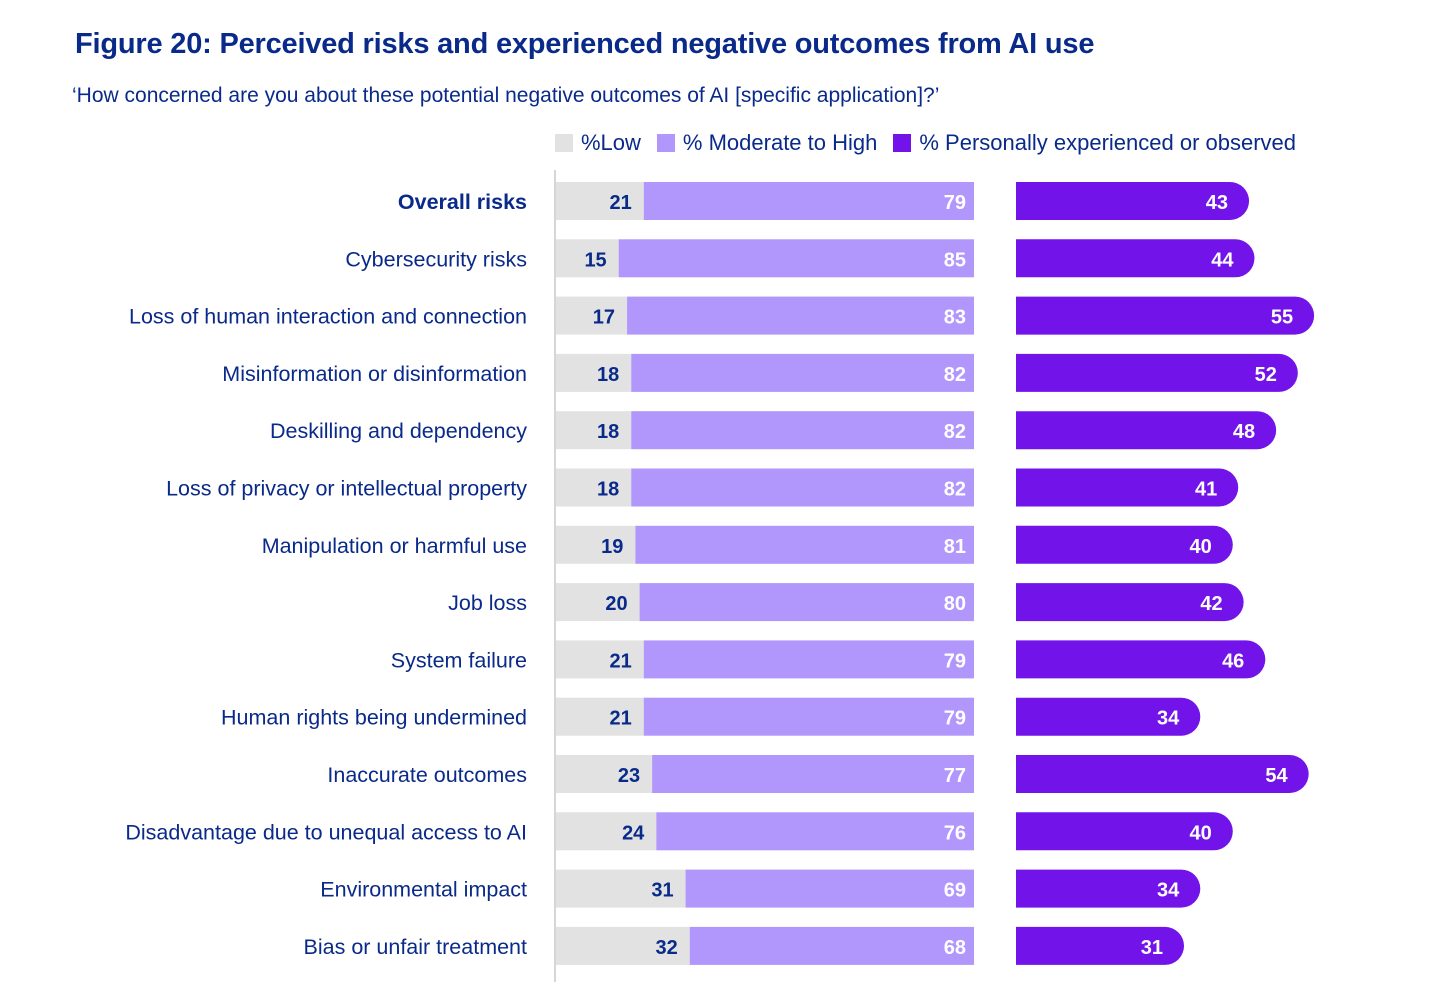 The height and width of the screenshot is (1000, 1456). Describe the element at coordinates (394, 546) in the screenshot. I see `category-label: Manipulation or harmful use` at that location.